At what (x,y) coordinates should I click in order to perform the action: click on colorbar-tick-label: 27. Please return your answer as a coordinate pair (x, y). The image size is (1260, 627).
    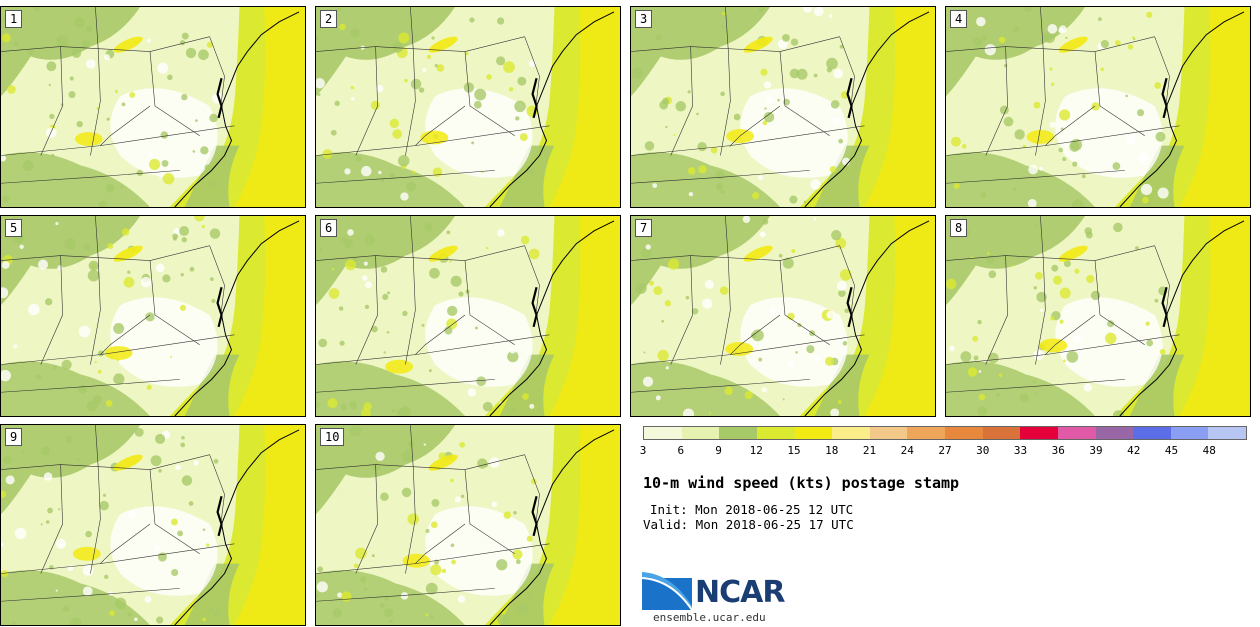
    Looking at the image, I should click on (945, 450).